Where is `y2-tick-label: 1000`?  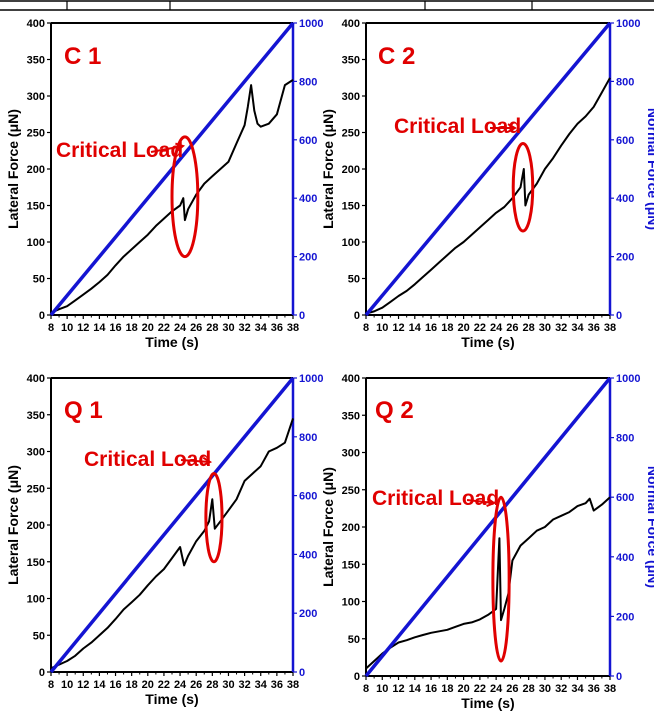 y2-tick-label: 1000 is located at coordinates (628, 24).